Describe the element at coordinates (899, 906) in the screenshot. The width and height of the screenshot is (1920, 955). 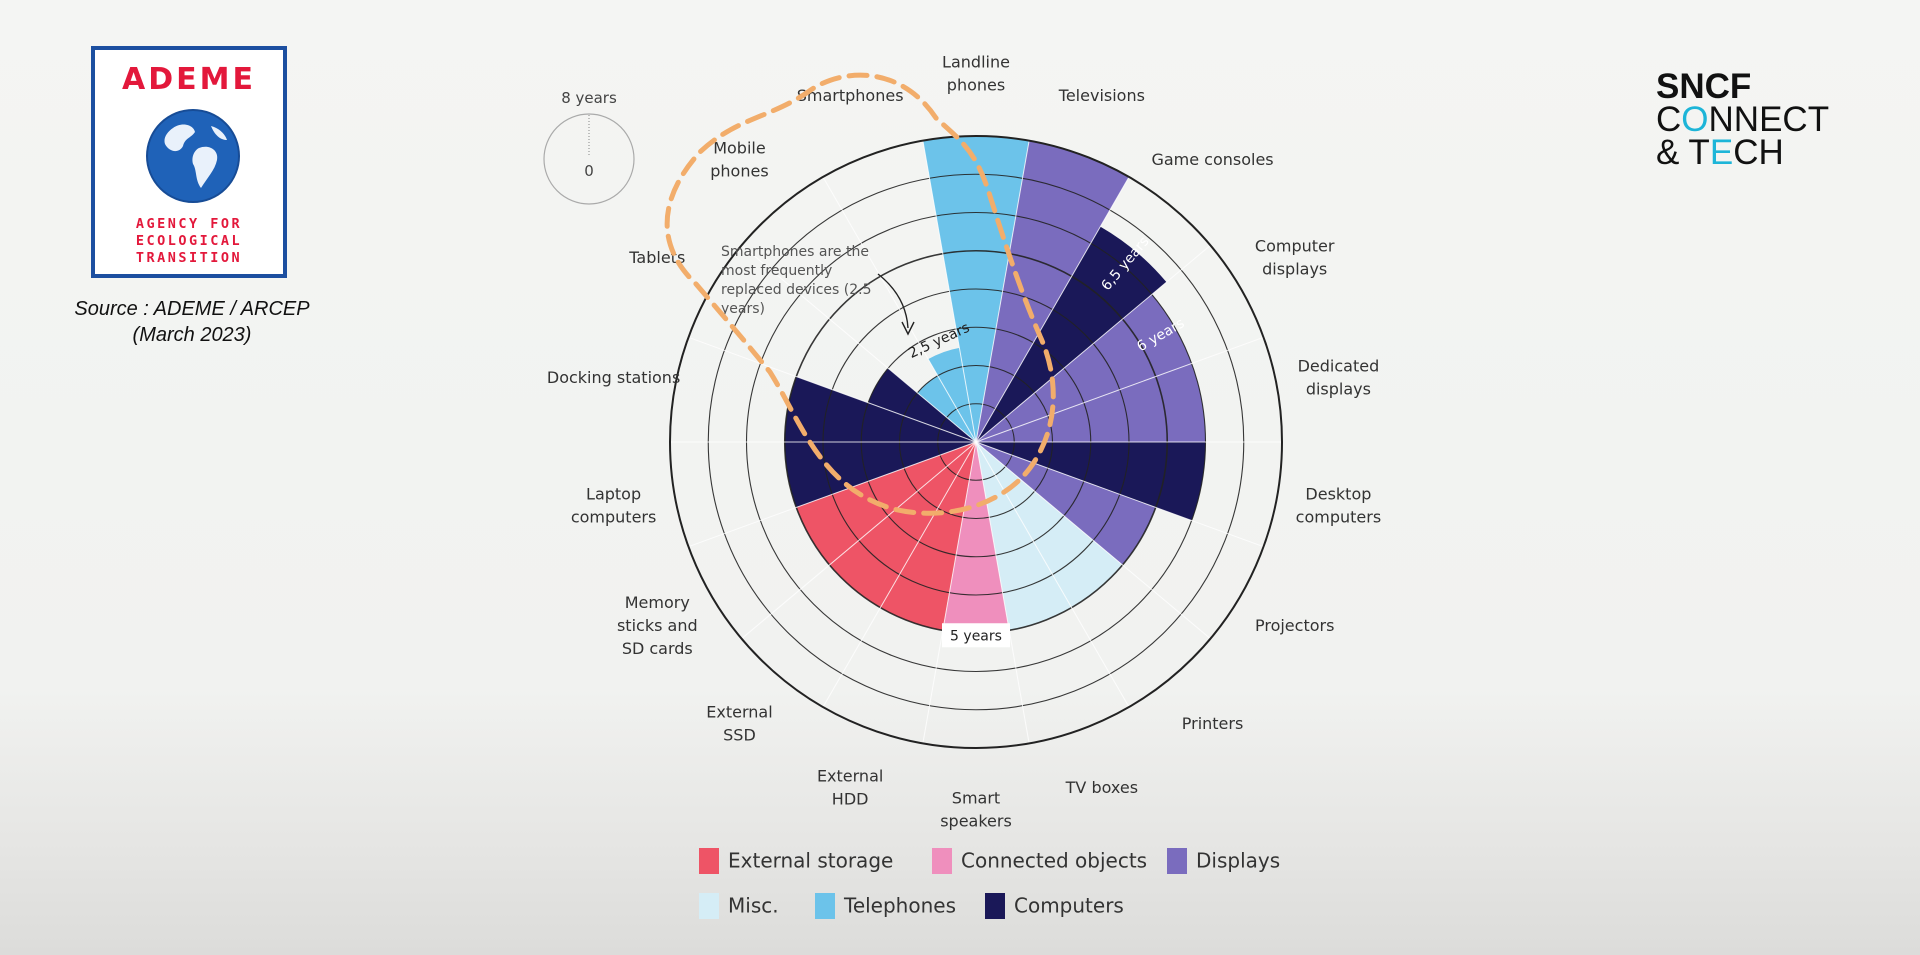
I see `legend-label-telephones: Telephones` at that location.